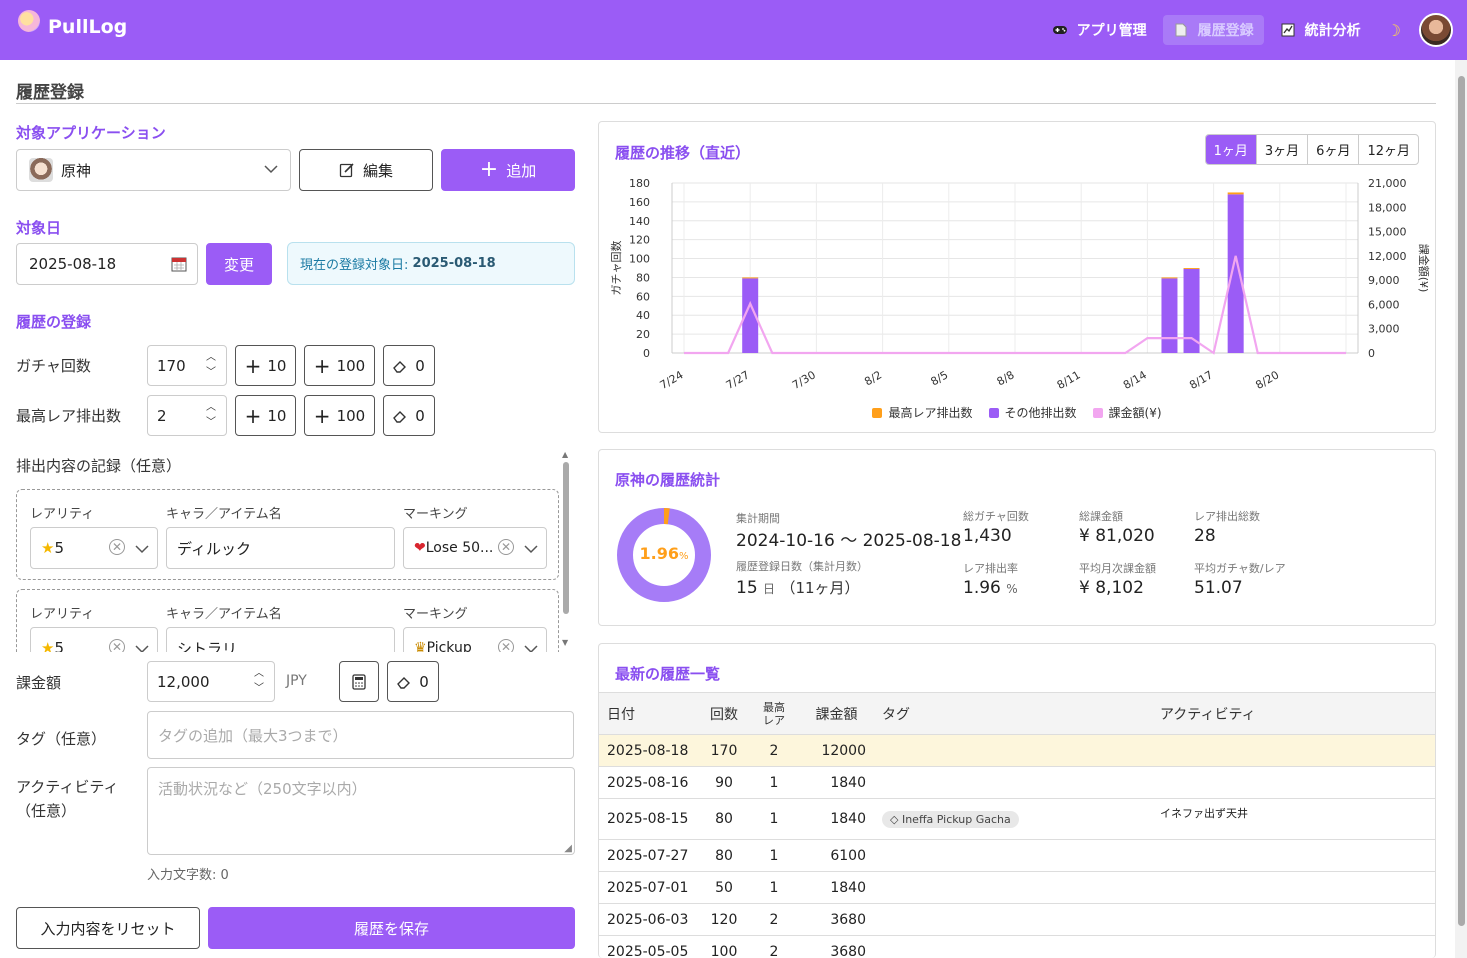 The width and height of the screenshot is (1467, 958). What do you see at coordinates (1099, 30) in the screenshot?
I see `nav-app-management: アプリ管理` at bounding box center [1099, 30].